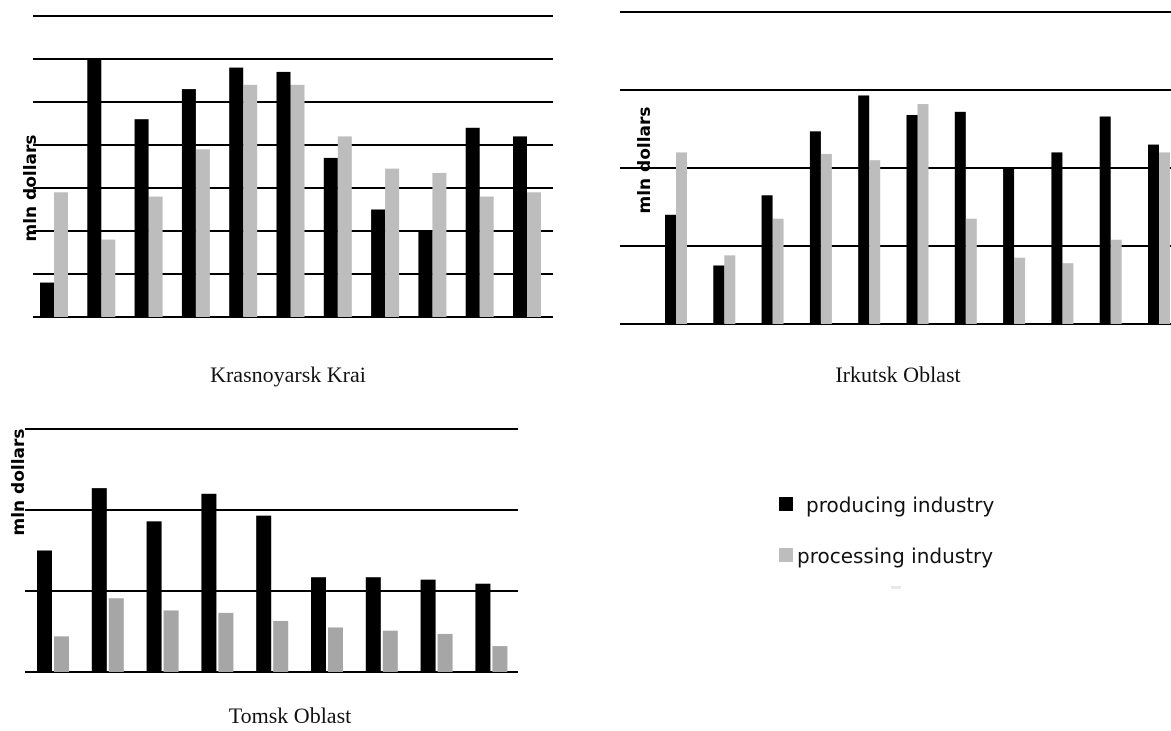 This screenshot has height=731, width=1171. I want to click on krasnoyarsk-ylabel: mln dollars, so click(31, 187).